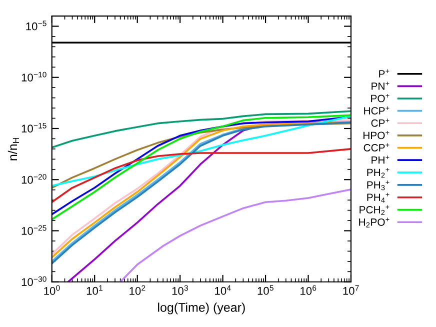  Describe the element at coordinates (52, 290) in the screenshot. I see `x-tick-label: 10$^{0}$` at that location.